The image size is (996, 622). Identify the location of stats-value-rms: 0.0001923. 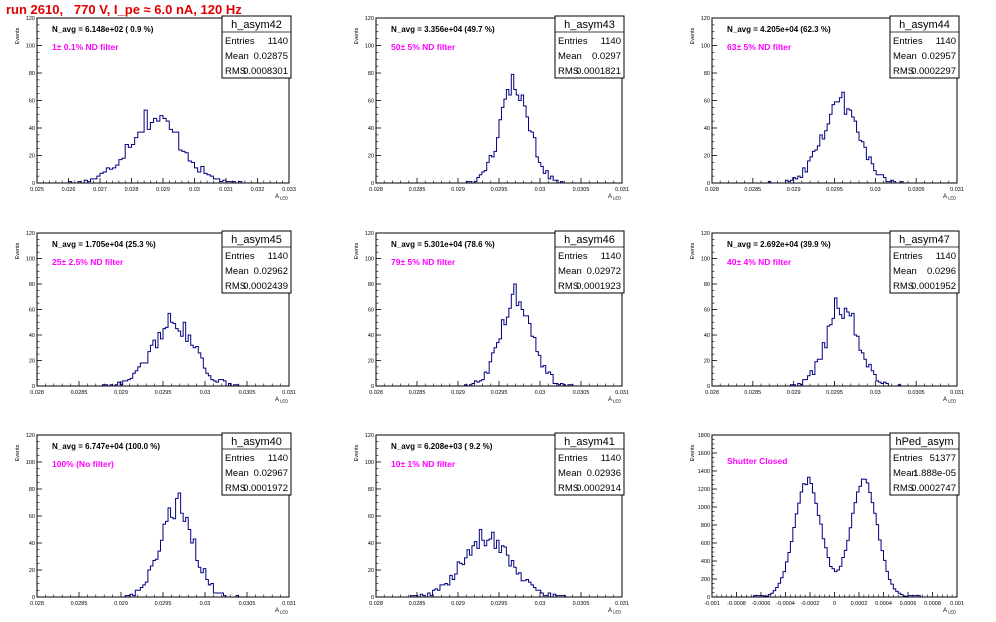
(598, 286).